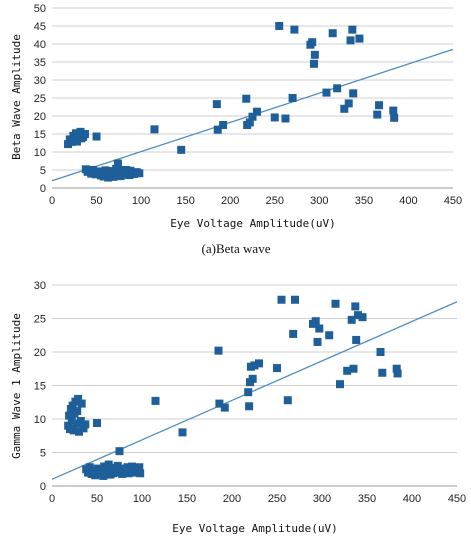  What do you see at coordinates (275, 201) in the screenshot?
I see `beta-x-tick-label: 250` at bounding box center [275, 201].